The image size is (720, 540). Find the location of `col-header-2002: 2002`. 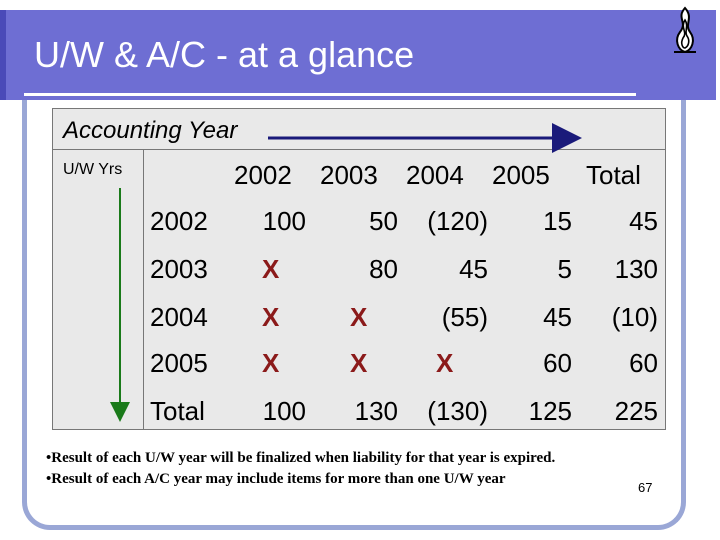

col-header-2002: 2002 is located at coordinates (263, 175).